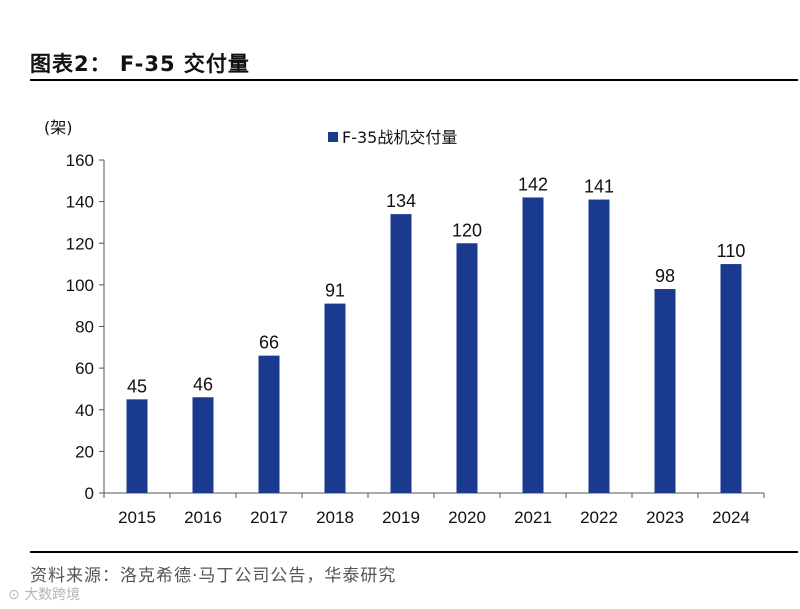 This screenshot has height=609, width=800. What do you see at coordinates (80, 202) in the screenshot?
I see `y-tick-label: 140` at bounding box center [80, 202].